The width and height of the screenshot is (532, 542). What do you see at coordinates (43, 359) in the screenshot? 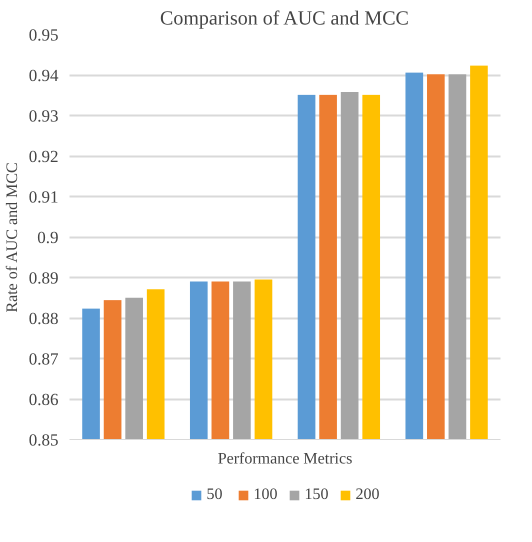
I see `y-tick-label: 0.87` at bounding box center [43, 359].